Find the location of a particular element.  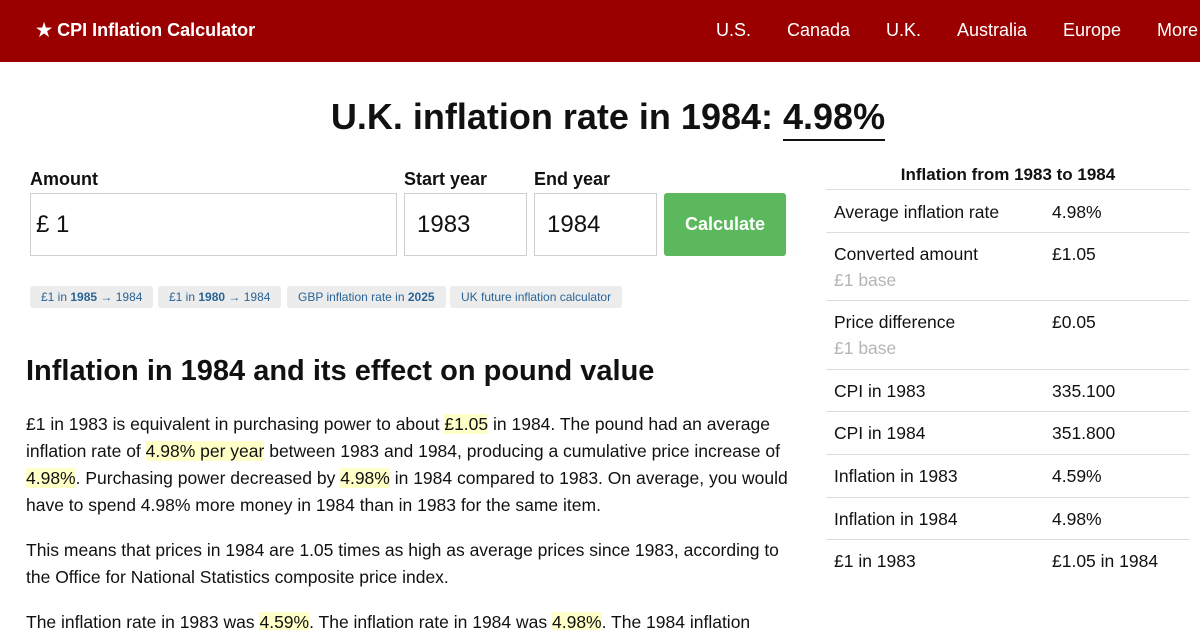

stats-row: £1 in 1983 £1.05 in 1984 is located at coordinates (1008, 560).